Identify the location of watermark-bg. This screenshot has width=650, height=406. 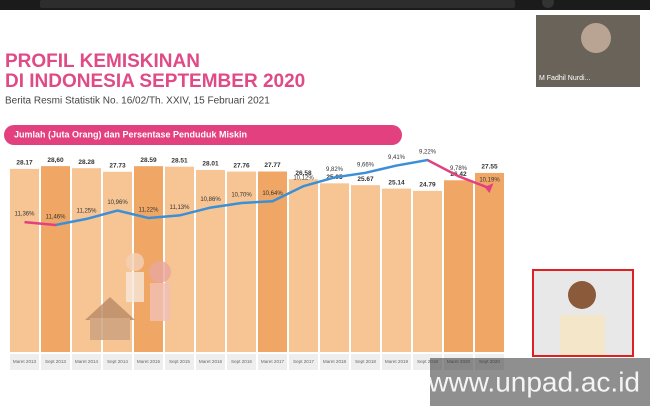
(540, 382).